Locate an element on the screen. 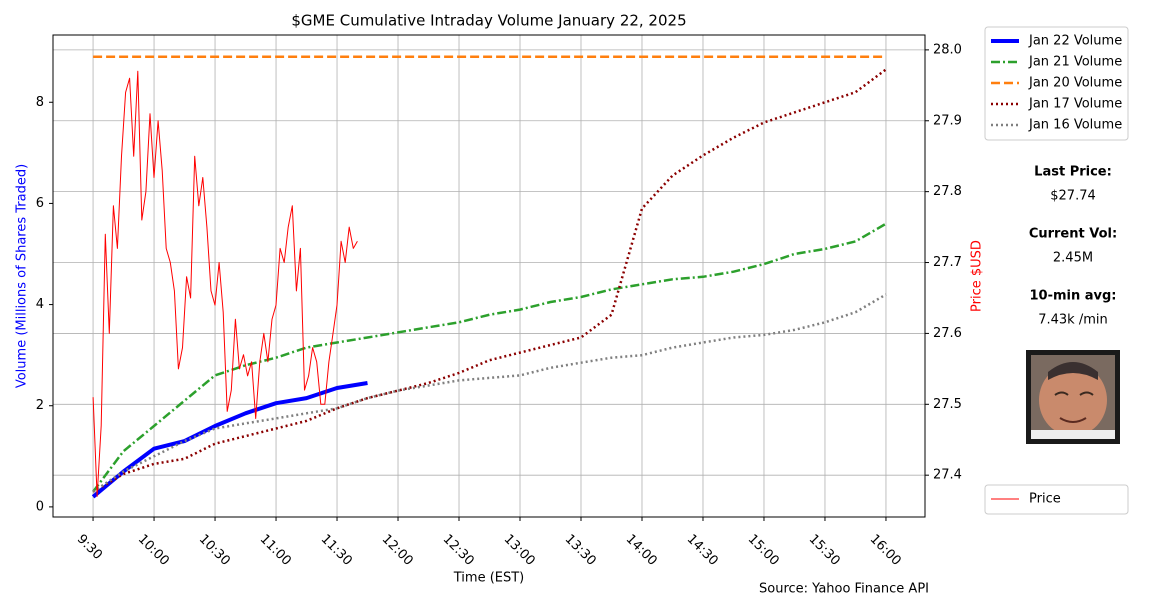 The height and width of the screenshot is (604, 1150). y2-tick-label: 28.0 is located at coordinates (947, 49).